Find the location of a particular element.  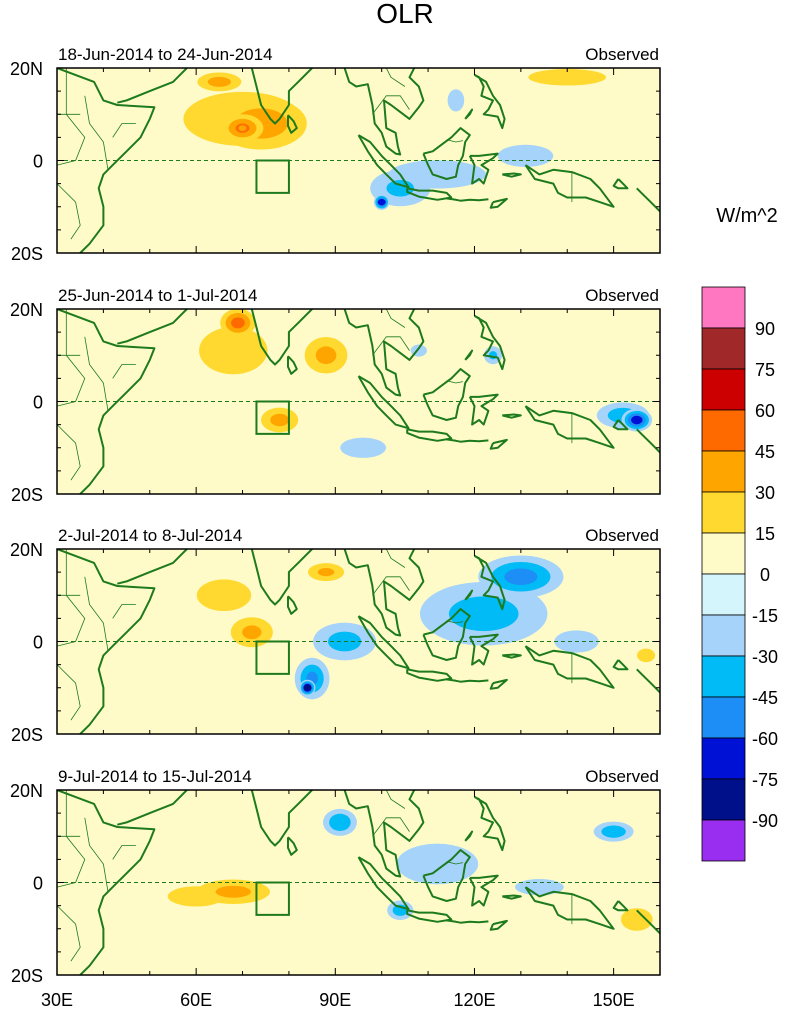

region-box is located at coordinates (272, 898).